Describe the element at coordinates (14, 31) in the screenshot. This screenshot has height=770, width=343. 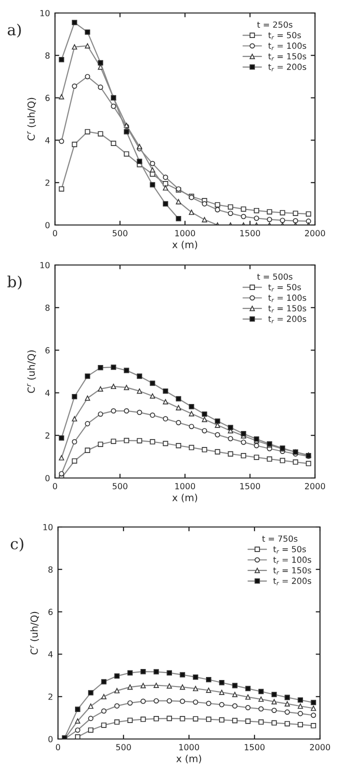
I see `text: a)` at that location.